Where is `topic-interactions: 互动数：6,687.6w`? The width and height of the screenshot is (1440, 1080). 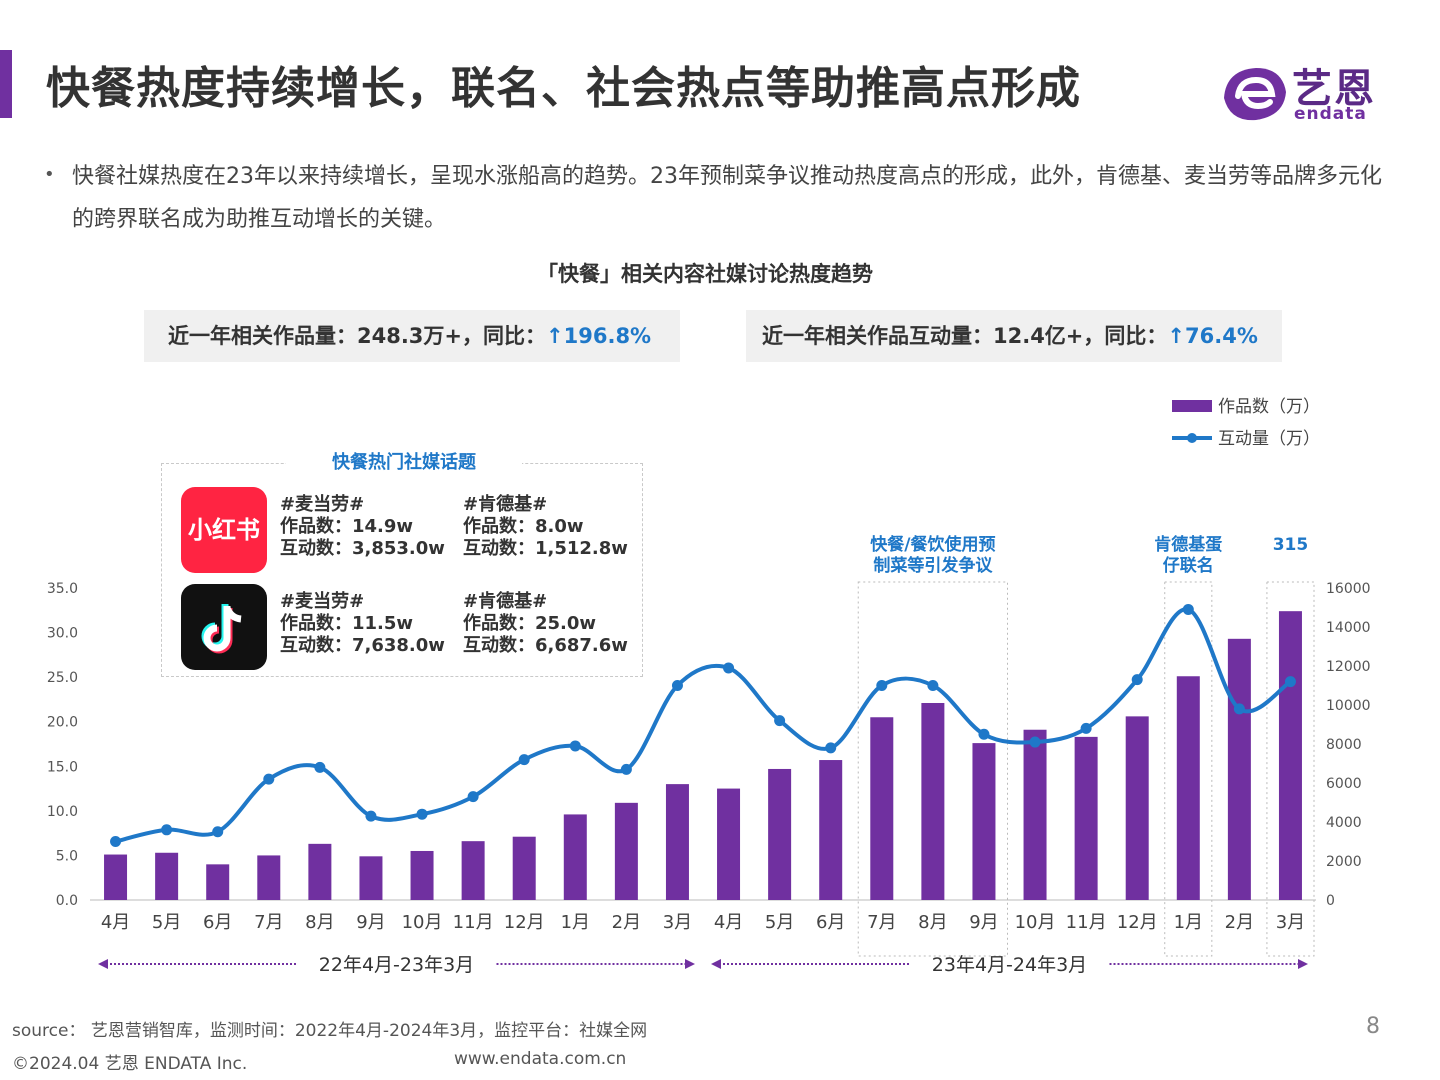
topic-interactions: 互动数：6,687.6w is located at coordinates (545, 645).